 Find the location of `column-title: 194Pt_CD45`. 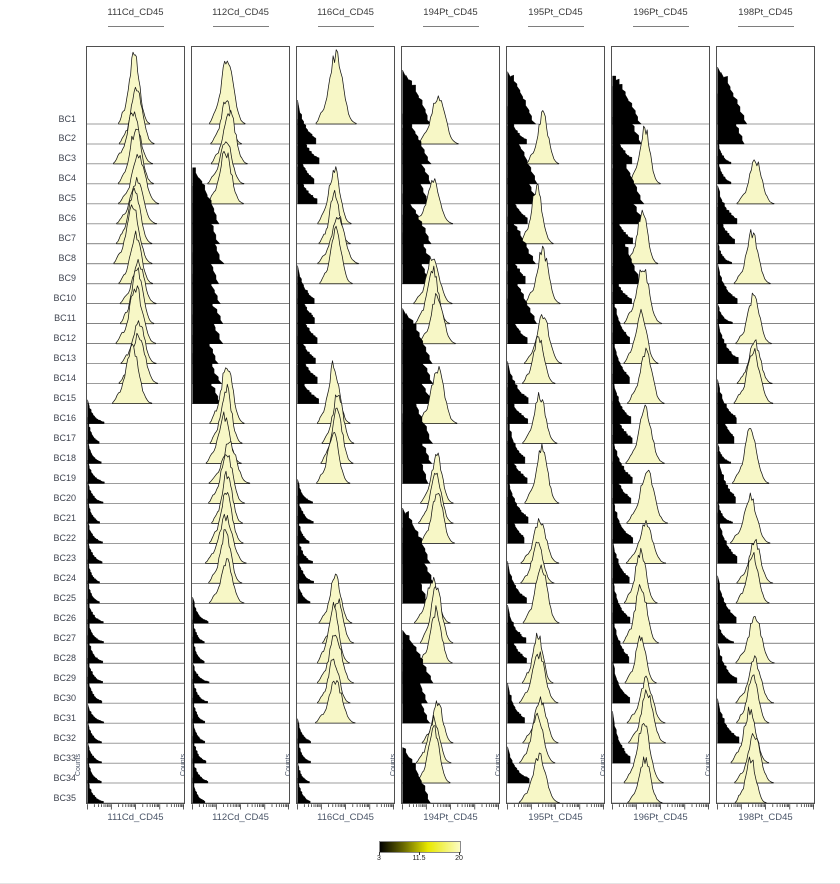

column-title: 194Pt_CD45 is located at coordinates (450, 12).